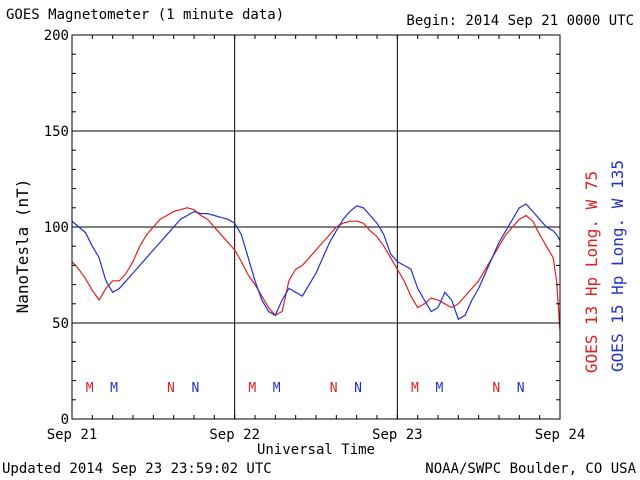 The image size is (640, 480). Describe the element at coordinates (60, 324) in the screenshot. I see `y-tick-label: 50` at that location.